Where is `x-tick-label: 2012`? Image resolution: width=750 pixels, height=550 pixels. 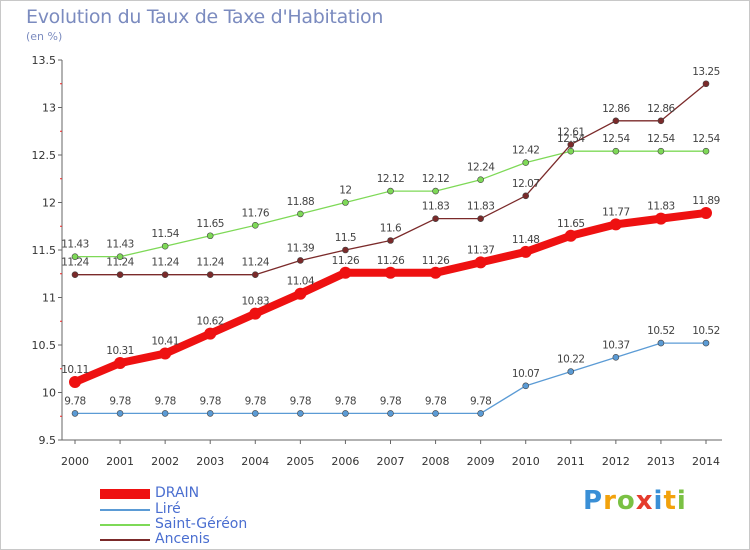
x-tick-label: 2012 is located at coordinates (616, 461).